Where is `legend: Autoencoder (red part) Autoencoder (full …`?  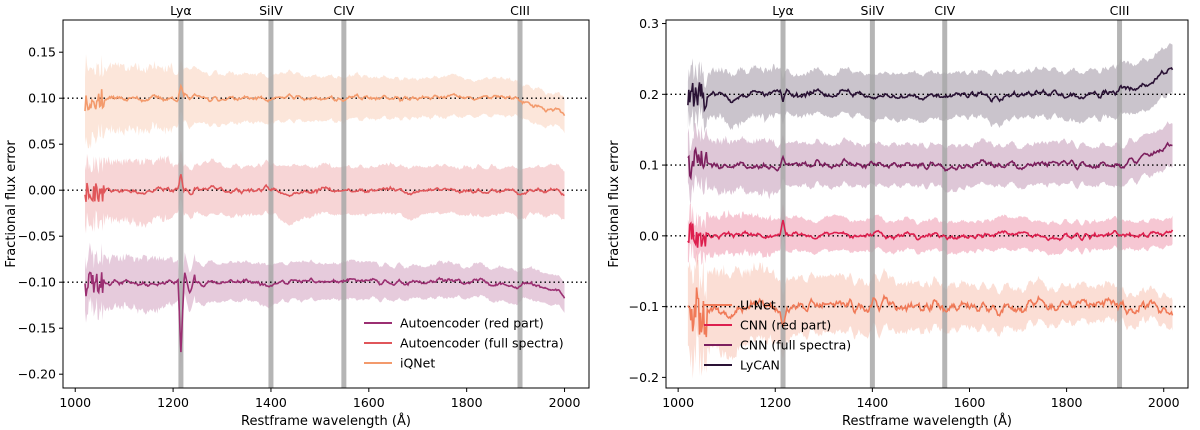 legend: Autoencoder (red part) Autoencoder (full … is located at coordinates (464, 343).